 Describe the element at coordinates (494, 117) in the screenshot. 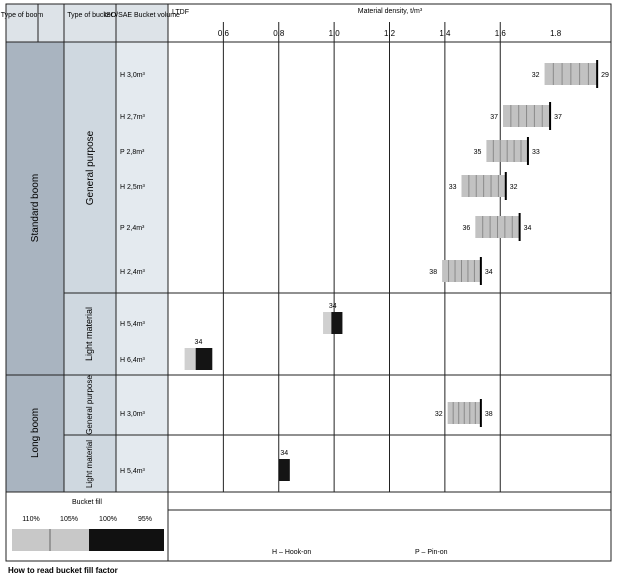

I see `bar-label-left: 37` at that location.